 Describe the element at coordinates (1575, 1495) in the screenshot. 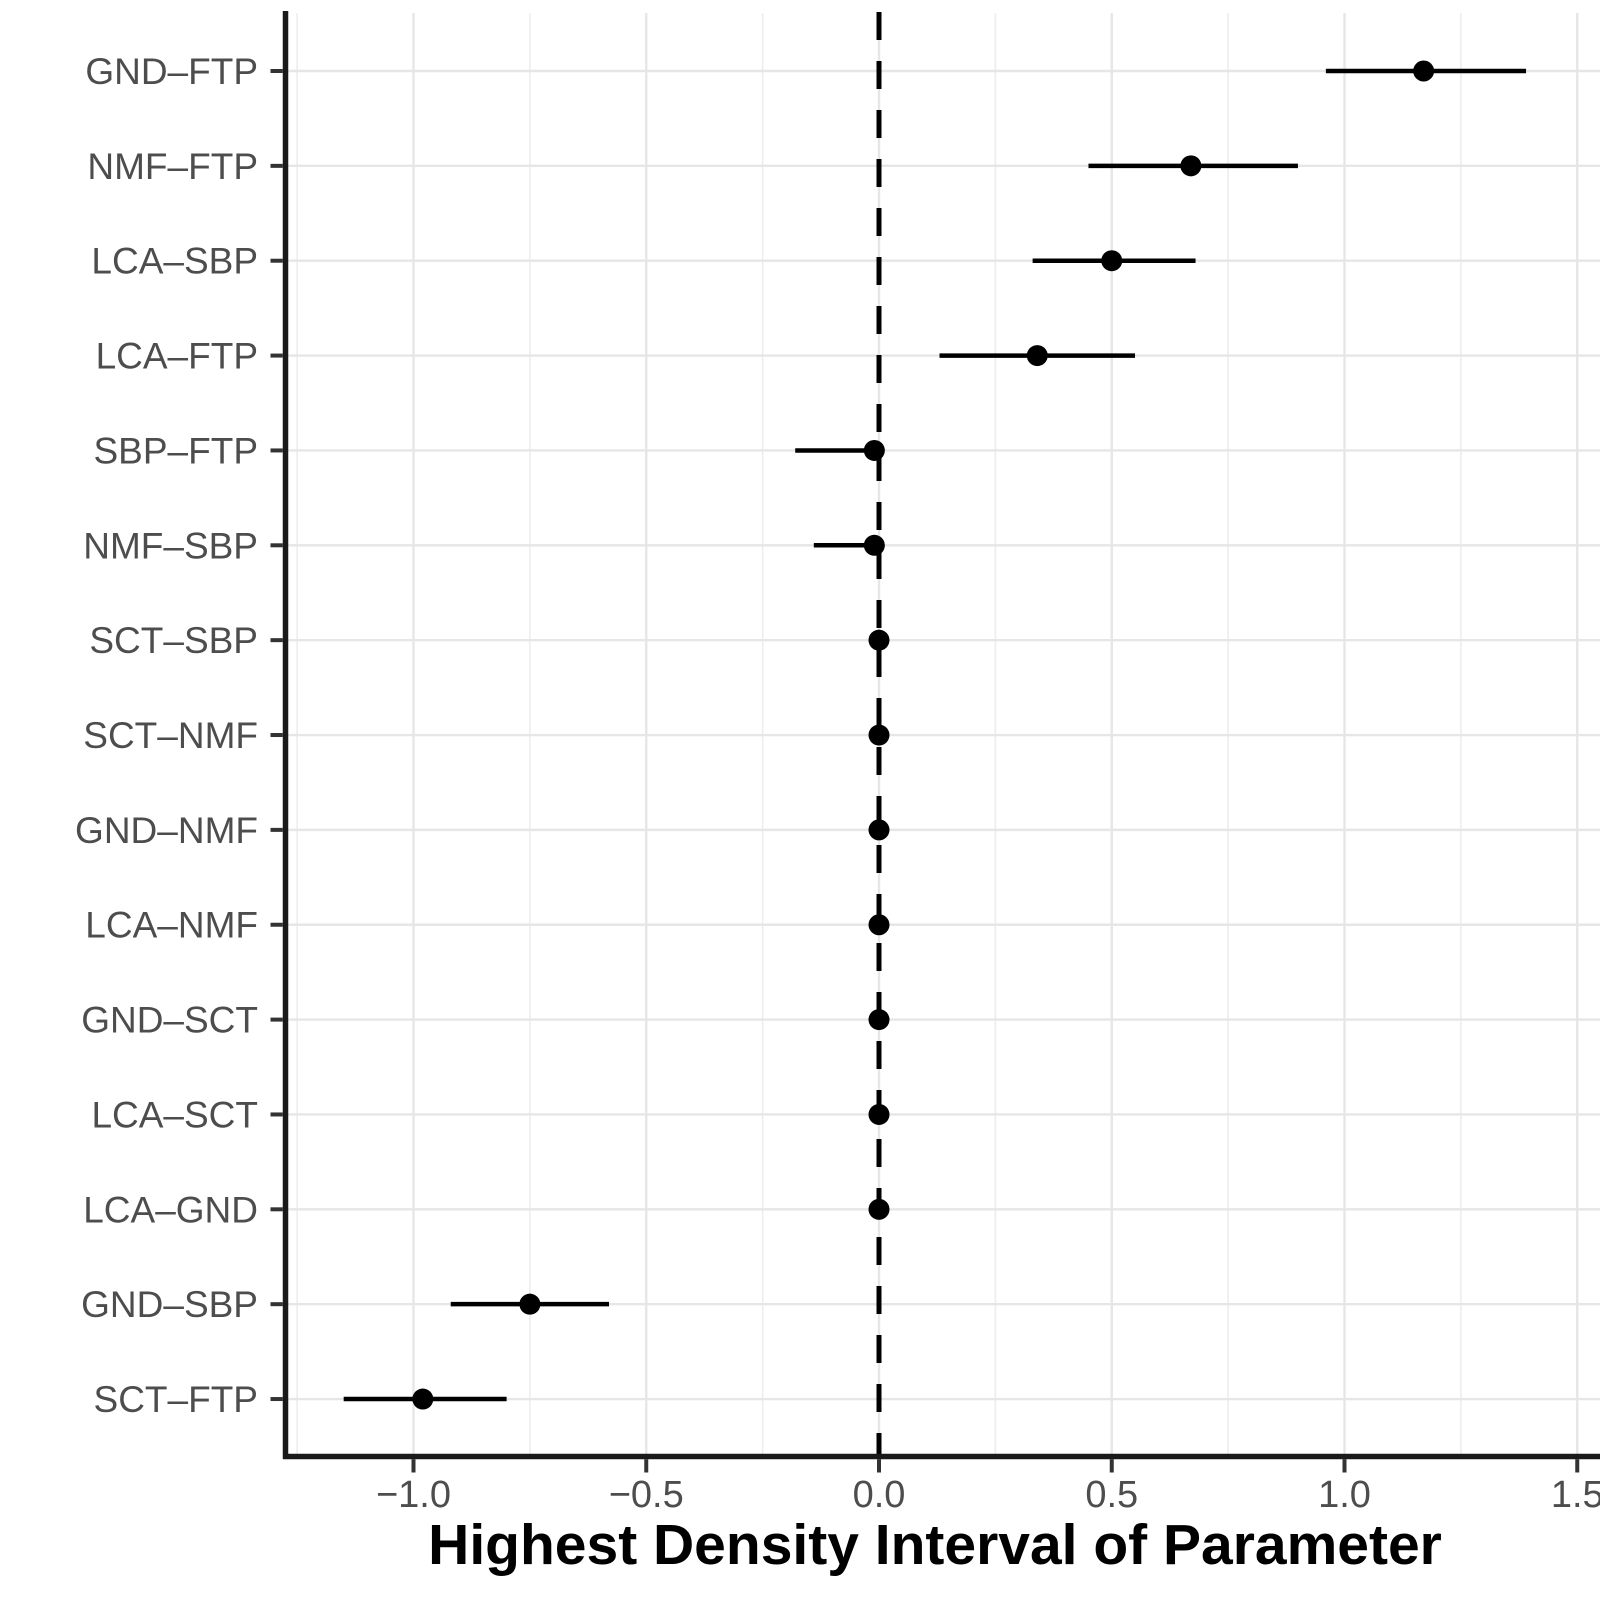

I see `x-axis-tick-label: 1.5` at that location.